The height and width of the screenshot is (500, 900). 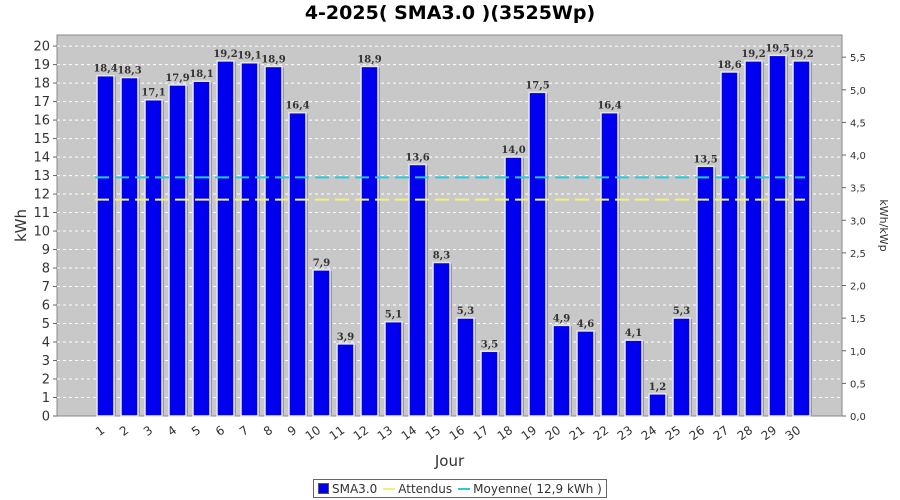 What do you see at coordinates (425, 488) in the screenshot?
I see `legend-label-attendus: Attendus` at bounding box center [425, 488].